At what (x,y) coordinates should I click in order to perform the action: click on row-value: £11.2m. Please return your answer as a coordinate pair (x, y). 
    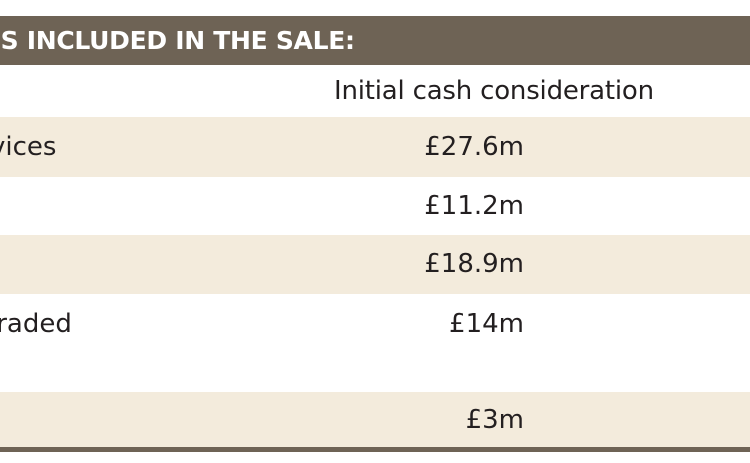
    Looking at the image, I should click on (474, 206).